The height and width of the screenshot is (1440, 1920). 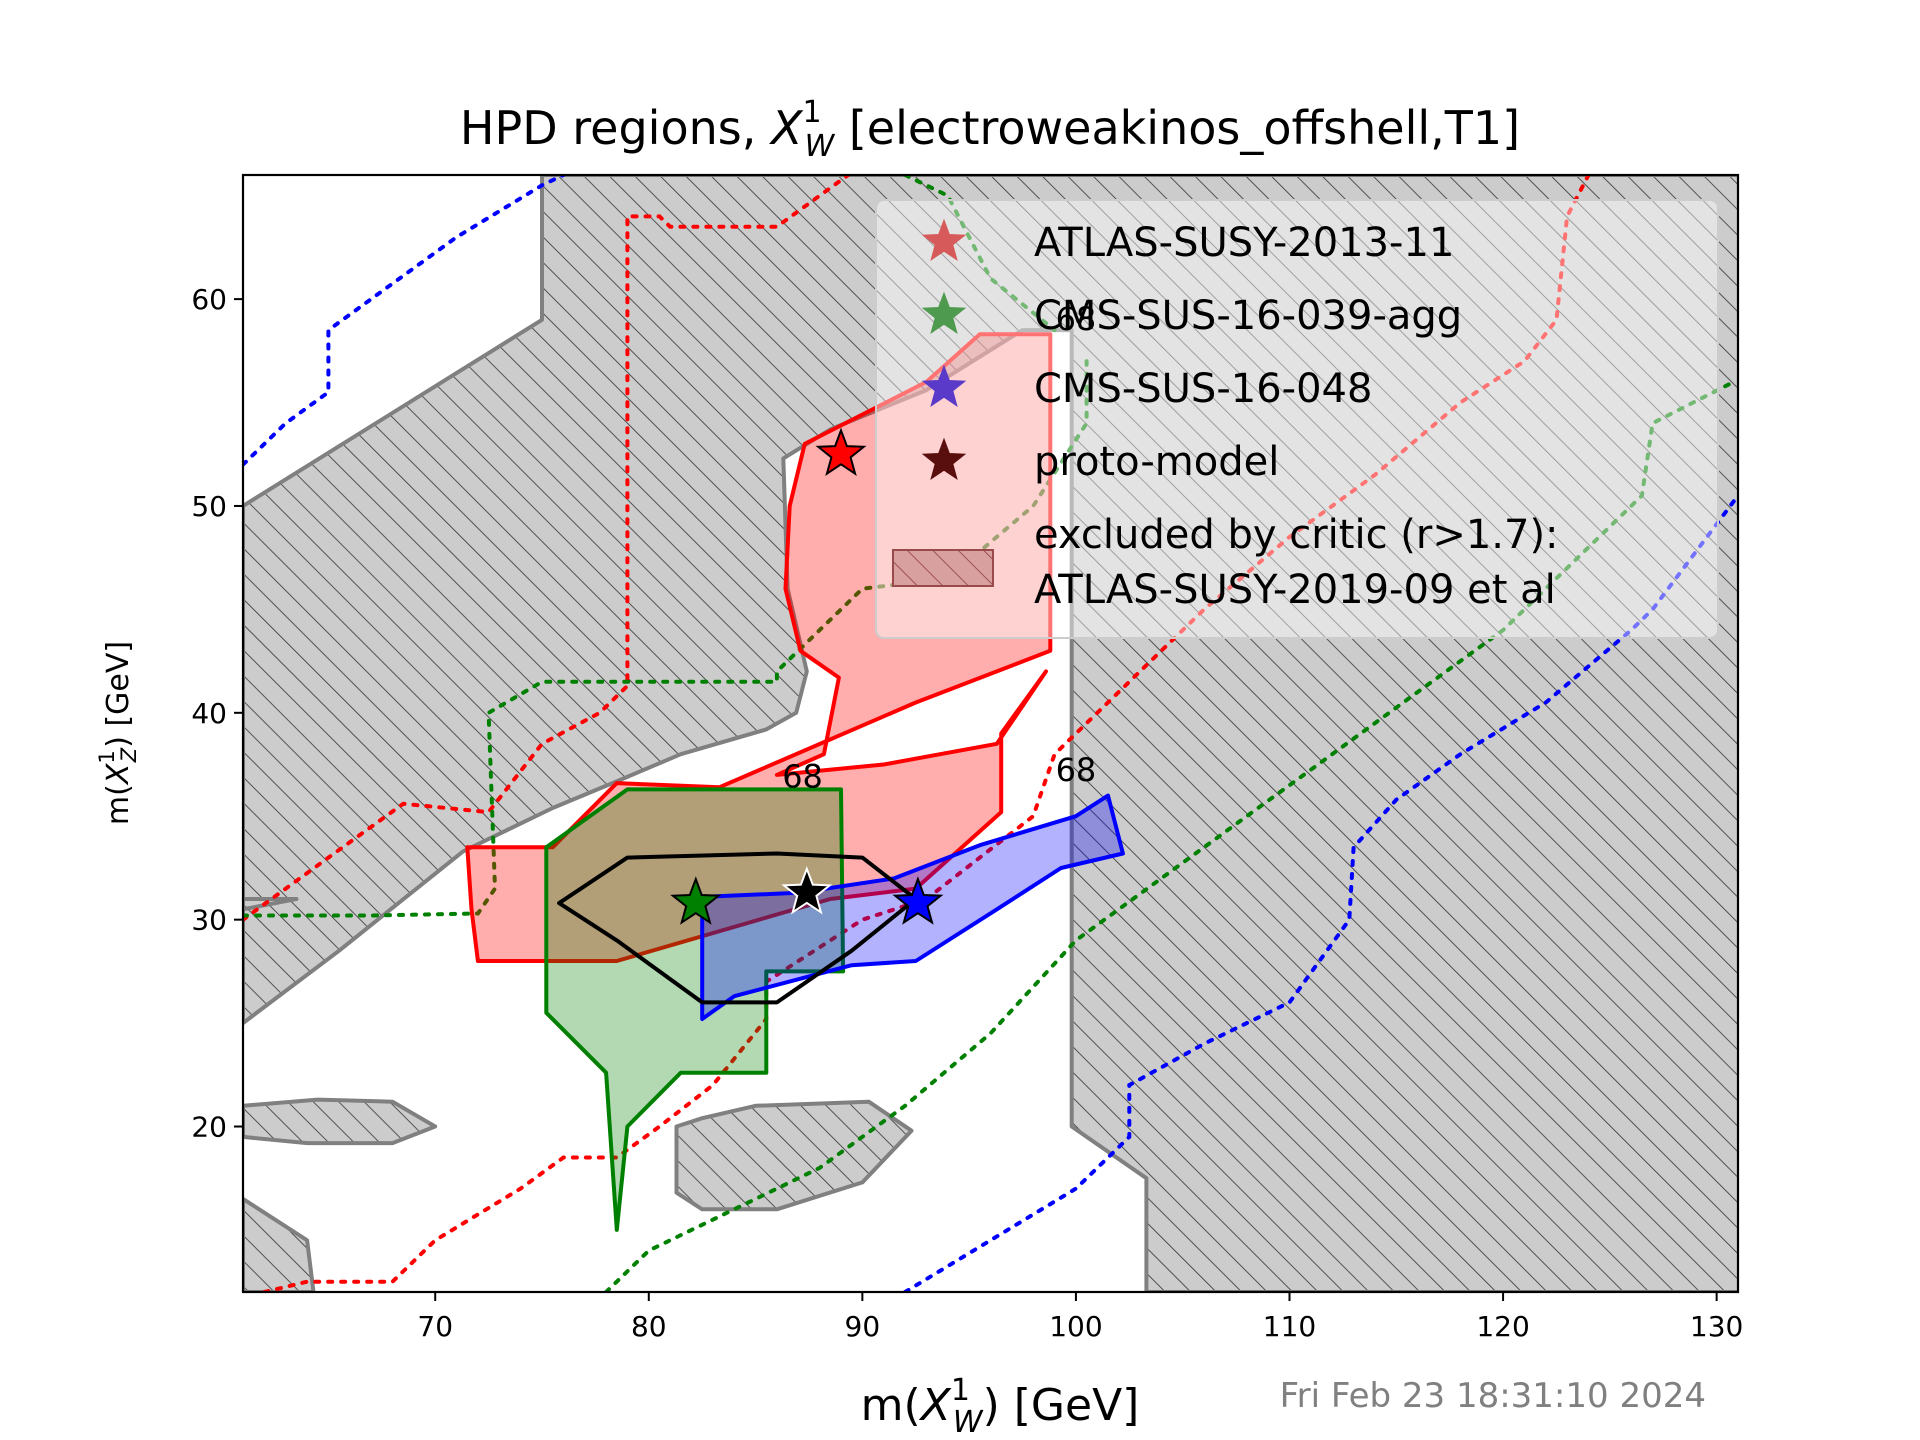 I want to click on y-tick-label-30: 30, so click(x=209, y=920).